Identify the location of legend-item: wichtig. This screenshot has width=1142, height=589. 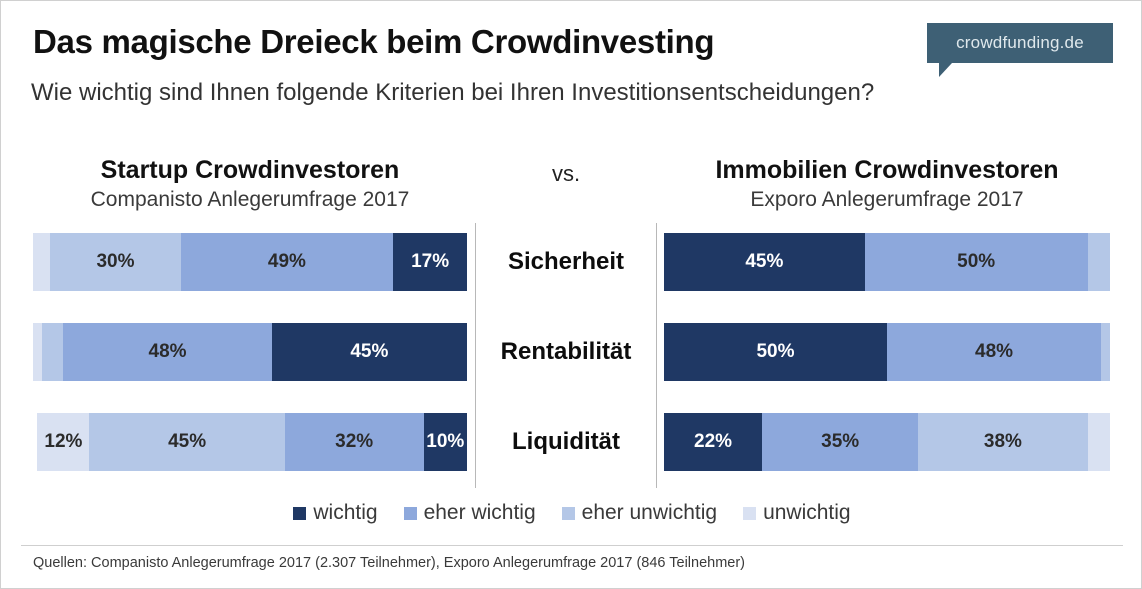
(335, 513).